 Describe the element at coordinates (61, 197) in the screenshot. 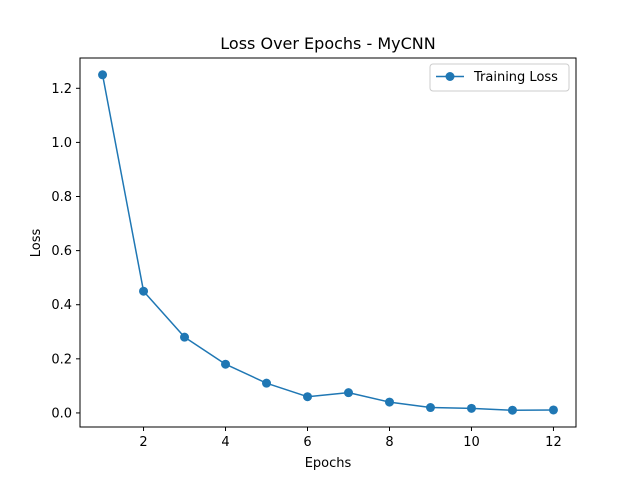

I see `y-tick-label: 0.8` at that location.